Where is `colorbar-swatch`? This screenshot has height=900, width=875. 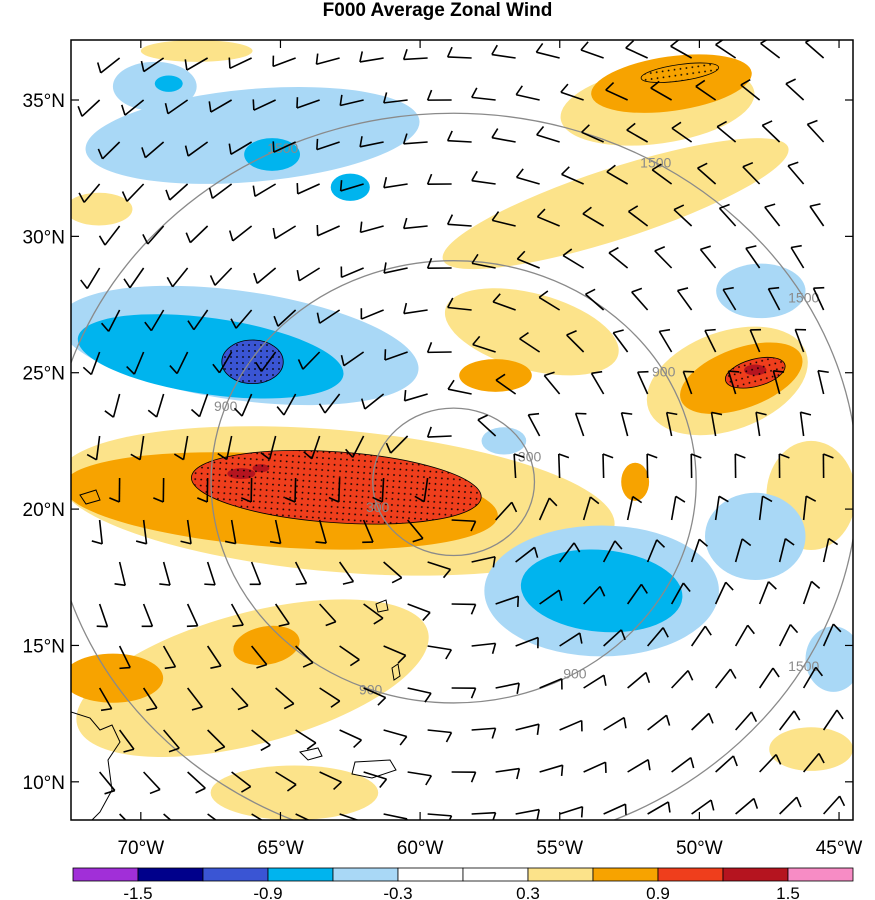
colorbar-swatch is located at coordinates (495, 874).